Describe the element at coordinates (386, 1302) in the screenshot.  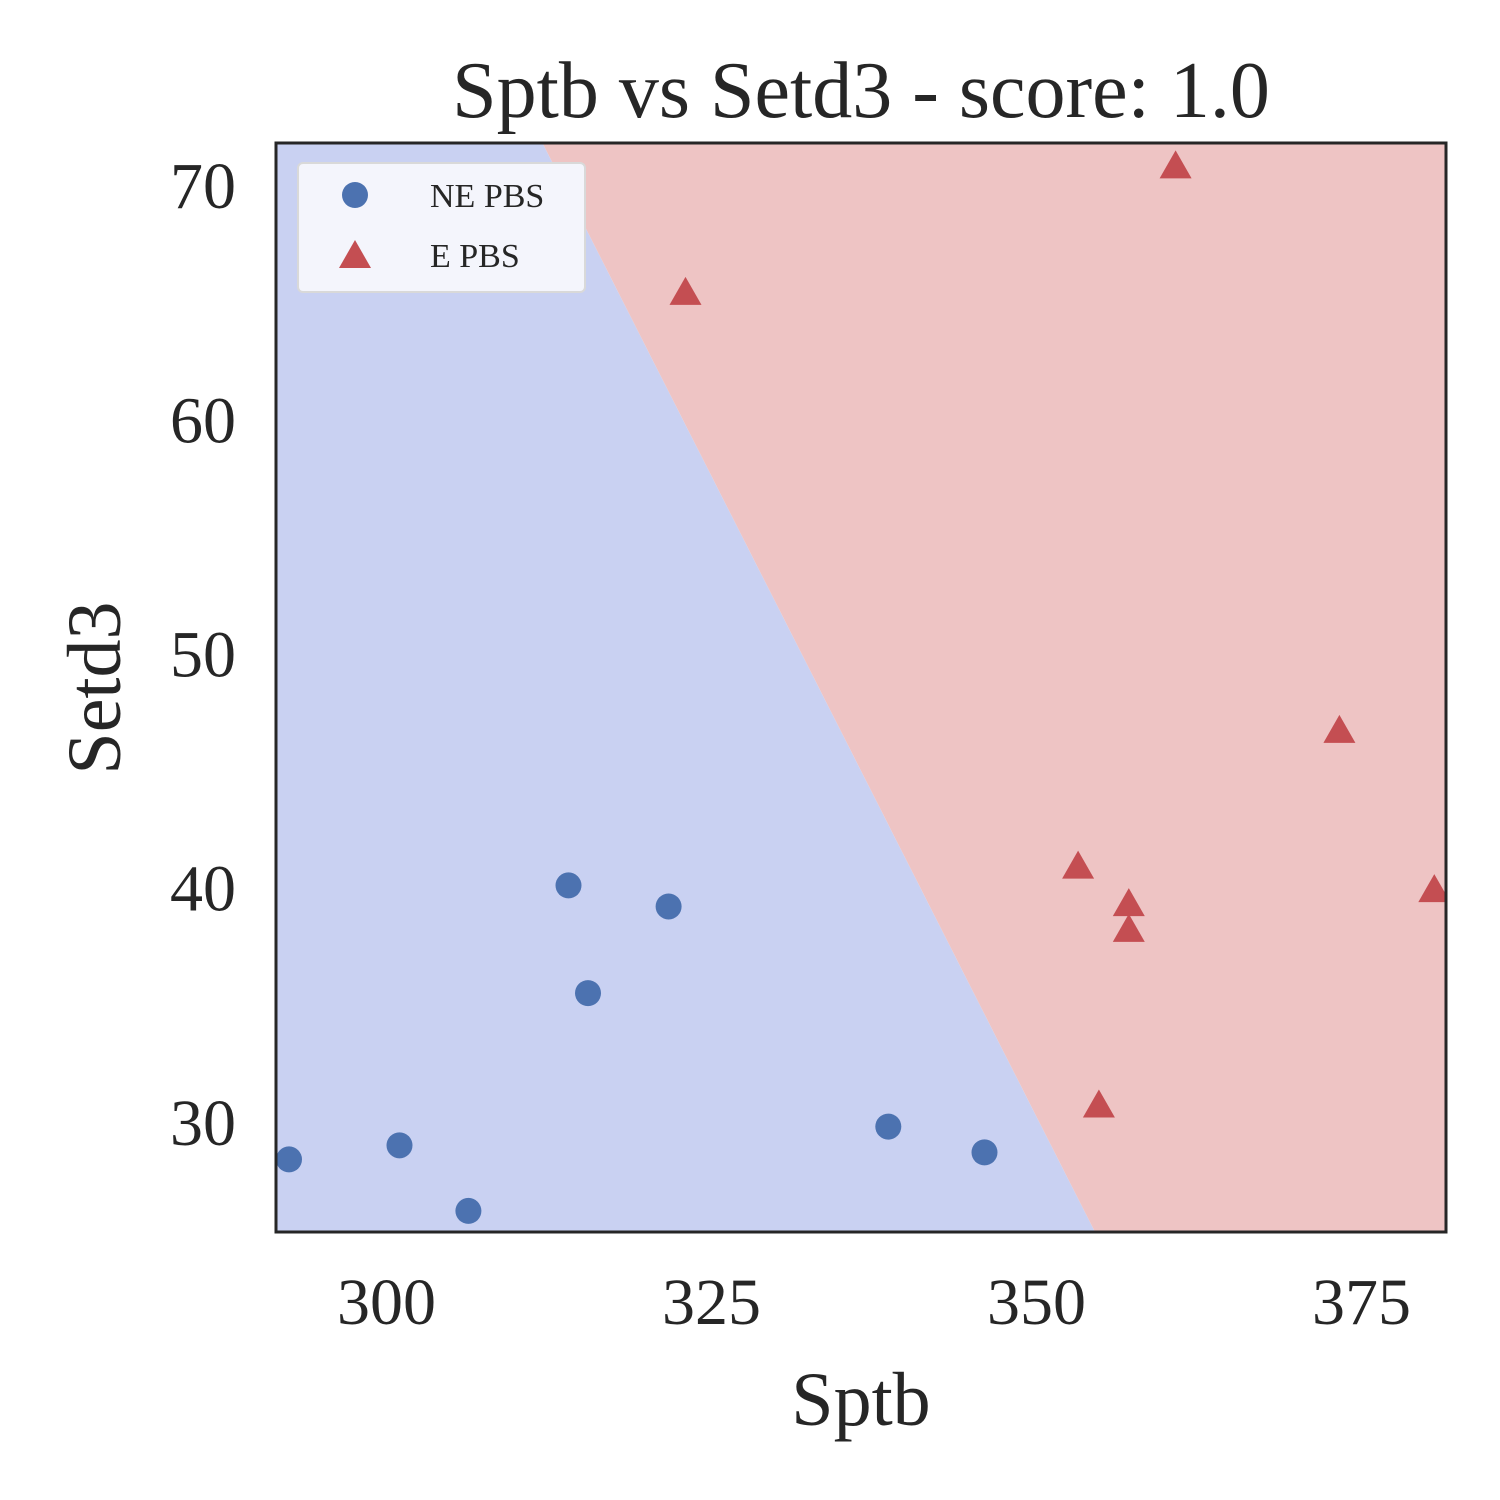
I see `x-tick-label: 300` at that location.